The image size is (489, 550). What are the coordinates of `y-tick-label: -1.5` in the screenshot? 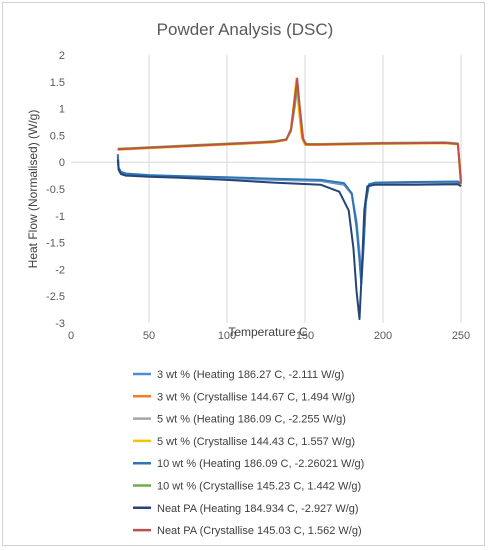 It's located at (55, 244).